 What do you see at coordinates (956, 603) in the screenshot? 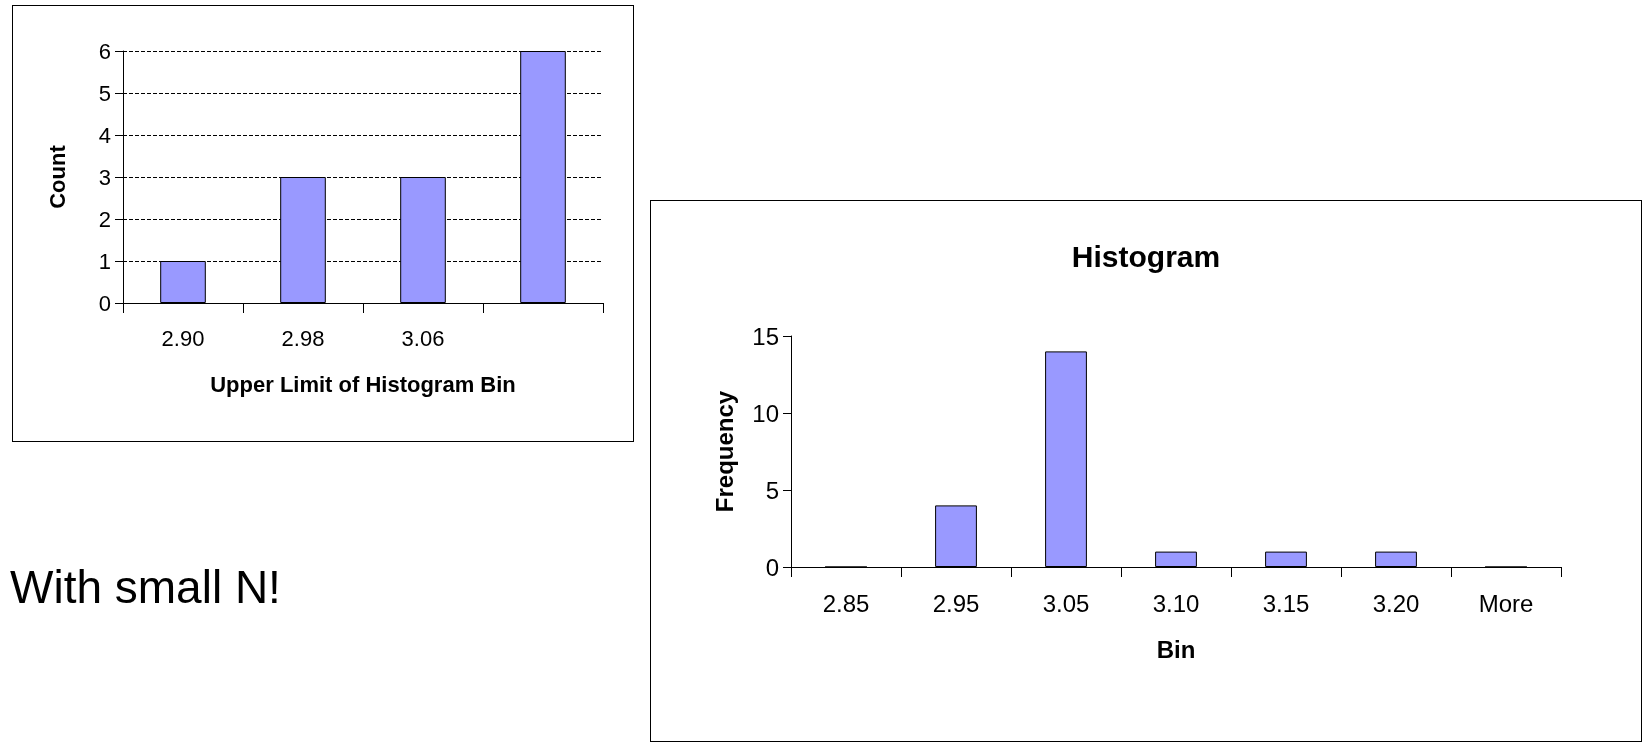
I see `x-tick-label: 2.95` at bounding box center [956, 603].